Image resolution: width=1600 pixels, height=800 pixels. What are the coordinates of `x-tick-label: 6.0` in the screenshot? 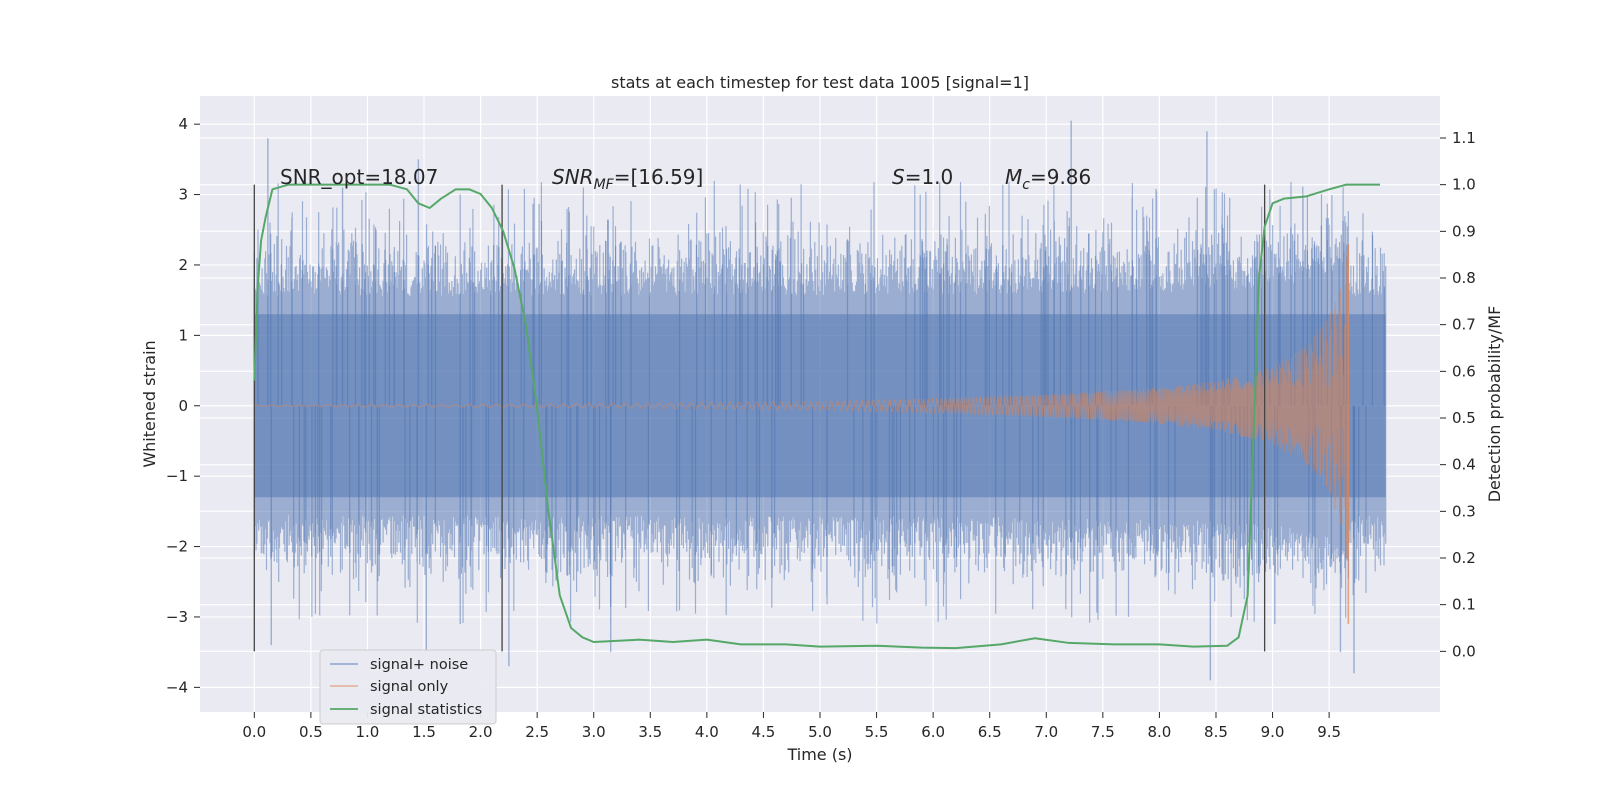 It's located at (933, 732).